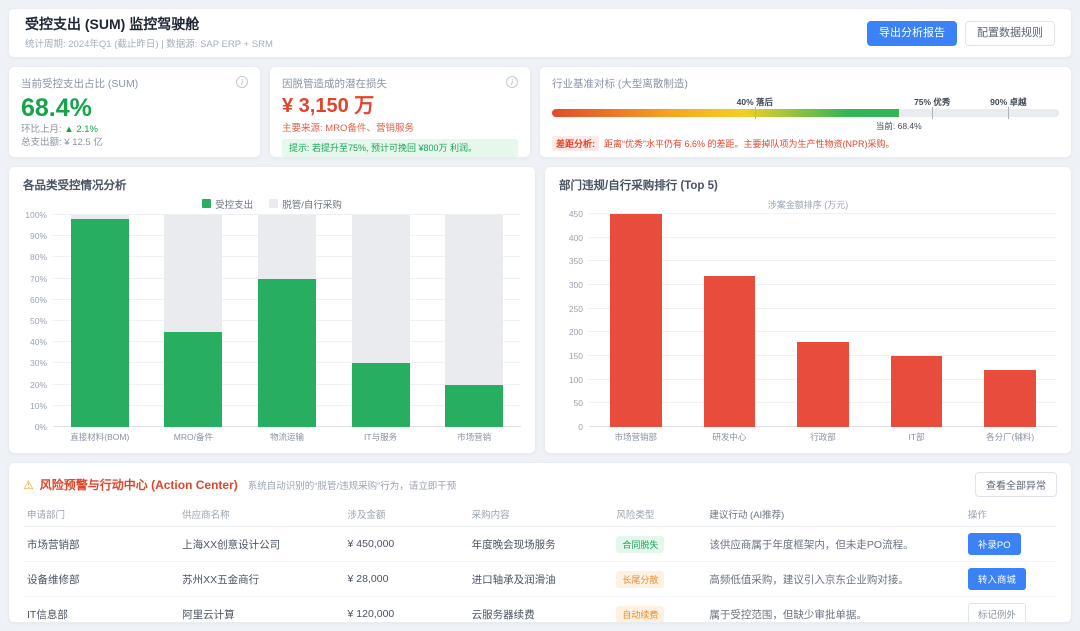  I want to click on risk-badge: 合同脱失, so click(640, 544).